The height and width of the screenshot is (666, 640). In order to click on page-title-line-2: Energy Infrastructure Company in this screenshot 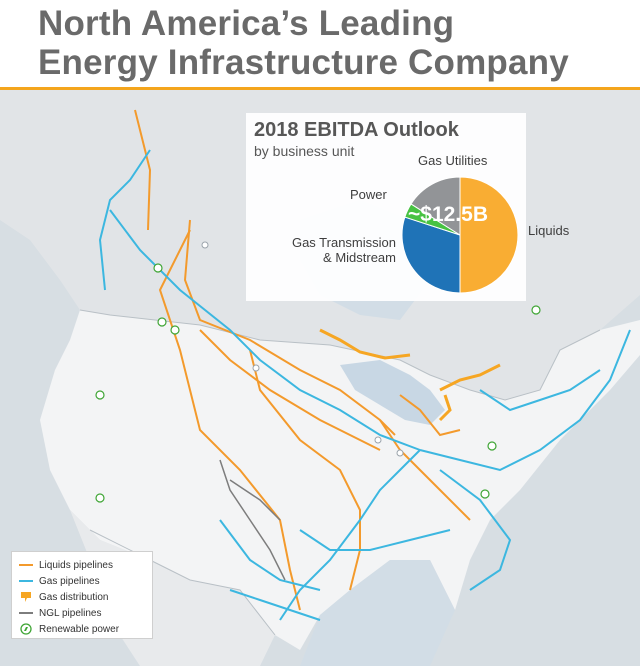, I will do `click(303, 62)`.